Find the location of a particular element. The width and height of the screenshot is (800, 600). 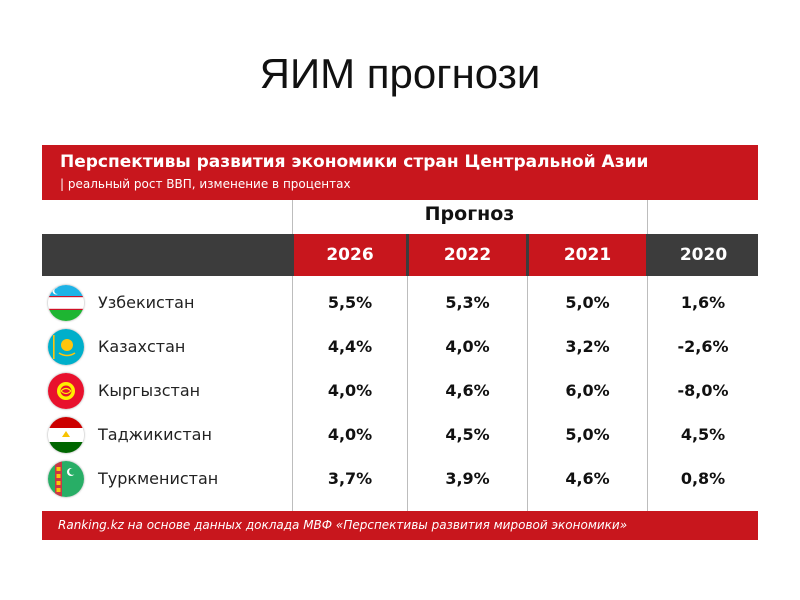

year-header-2026: 2026 is located at coordinates (350, 255).